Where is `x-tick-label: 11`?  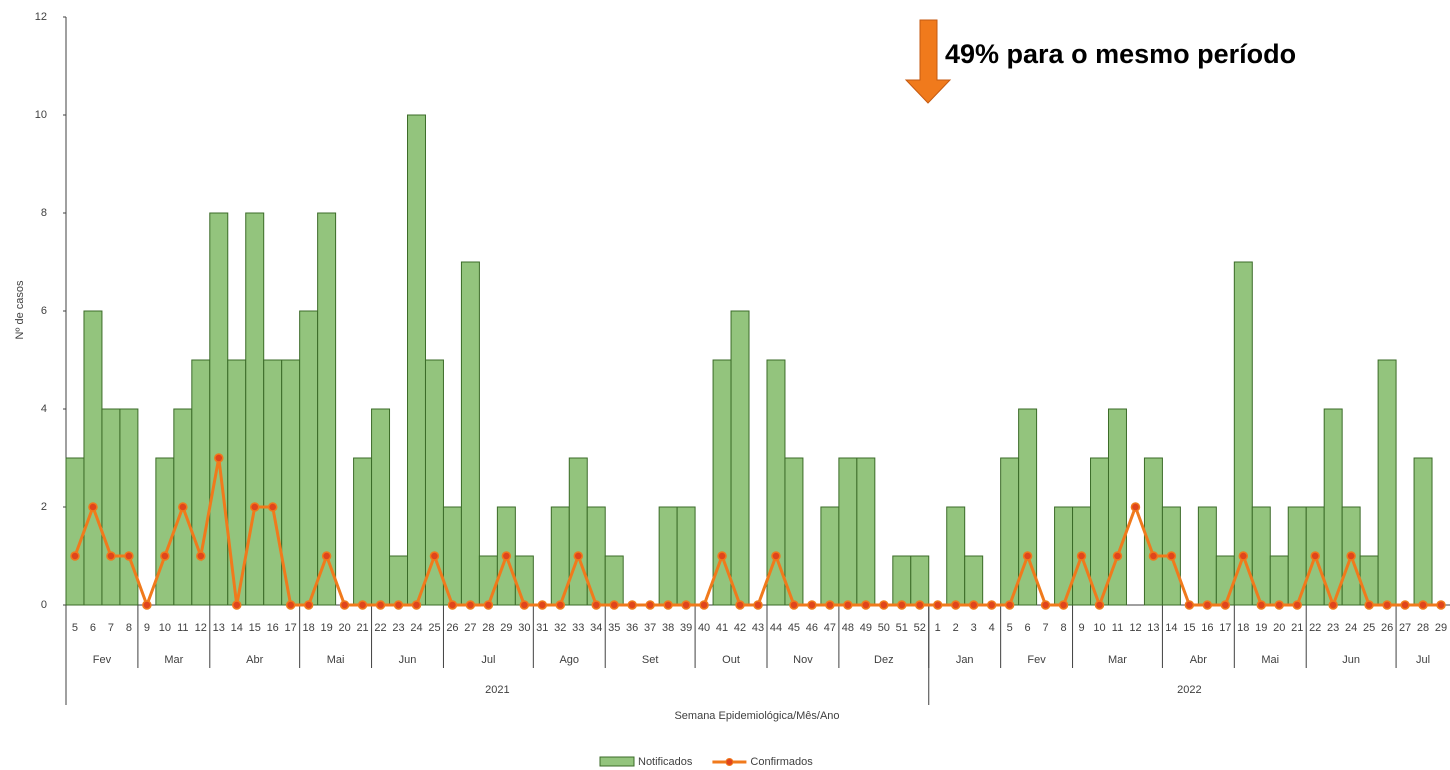
x-tick-label: 11 is located at coordinates (182, 628).